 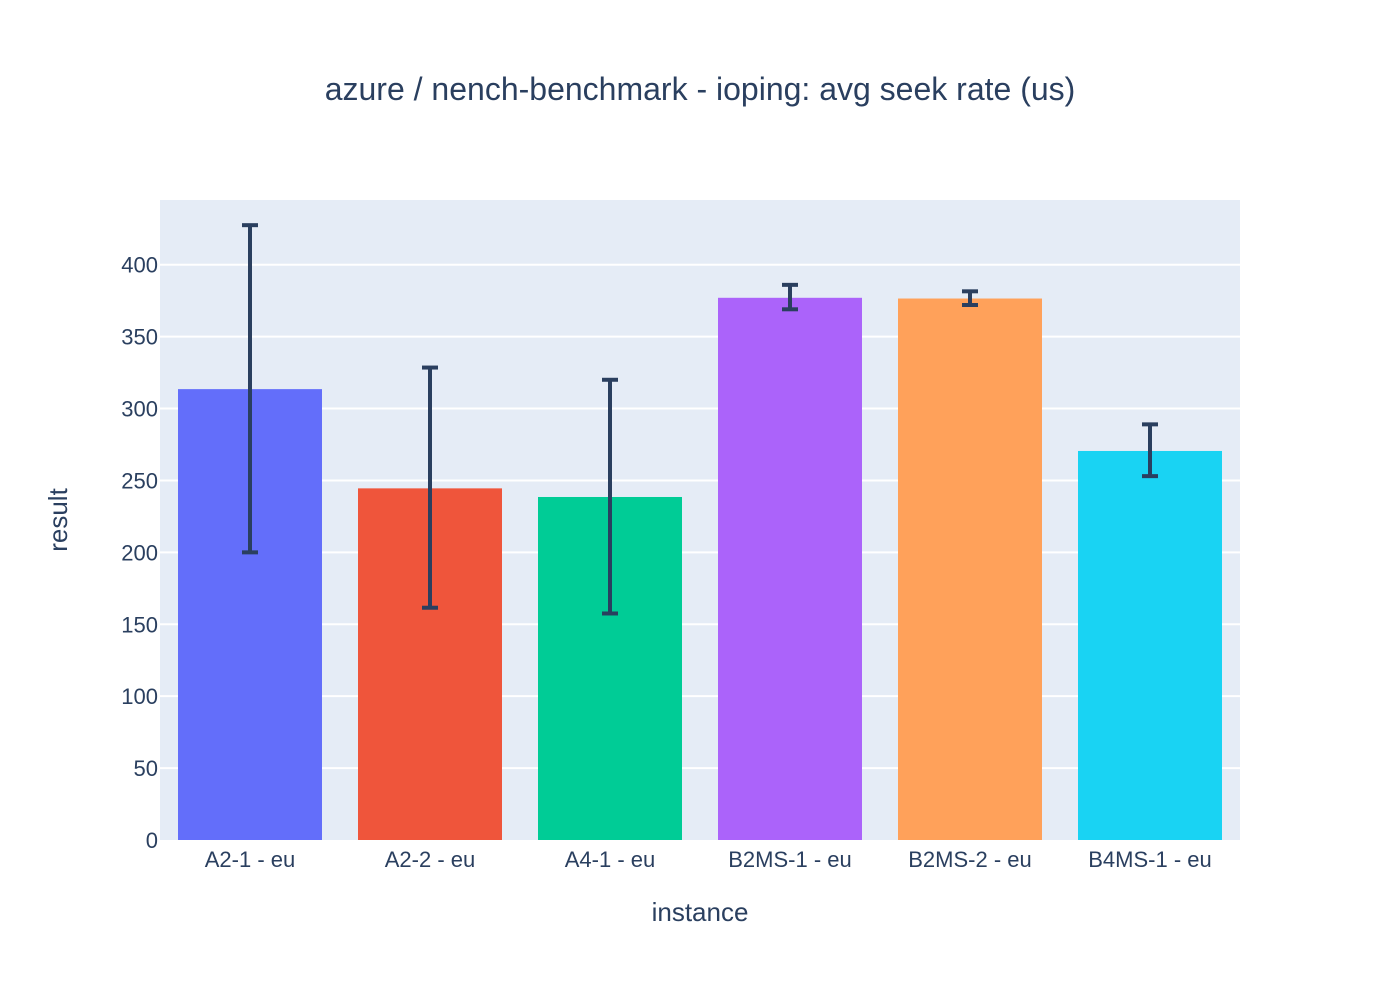 What do you see at coordinates (610, 859) in the screenshot?
I see `x-tick-label: A4-1 - eu` at bounding box center [610, 859].